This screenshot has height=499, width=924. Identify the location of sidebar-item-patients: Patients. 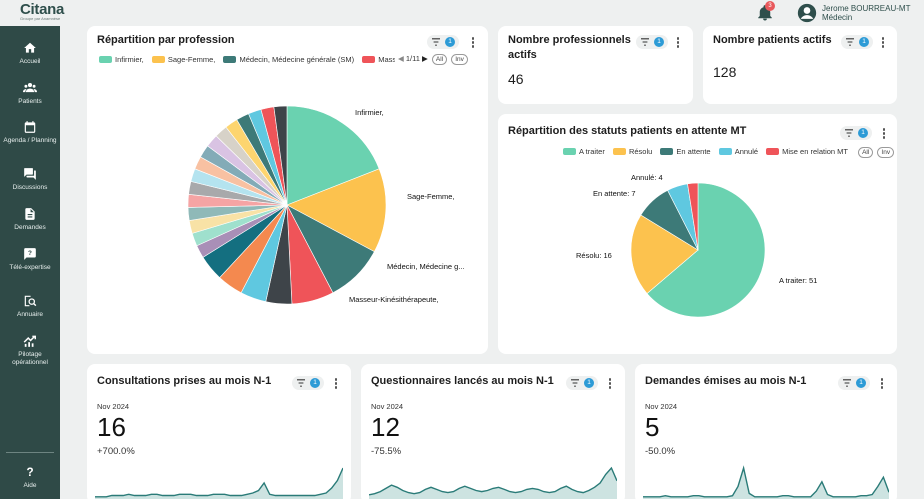
(30, 93).